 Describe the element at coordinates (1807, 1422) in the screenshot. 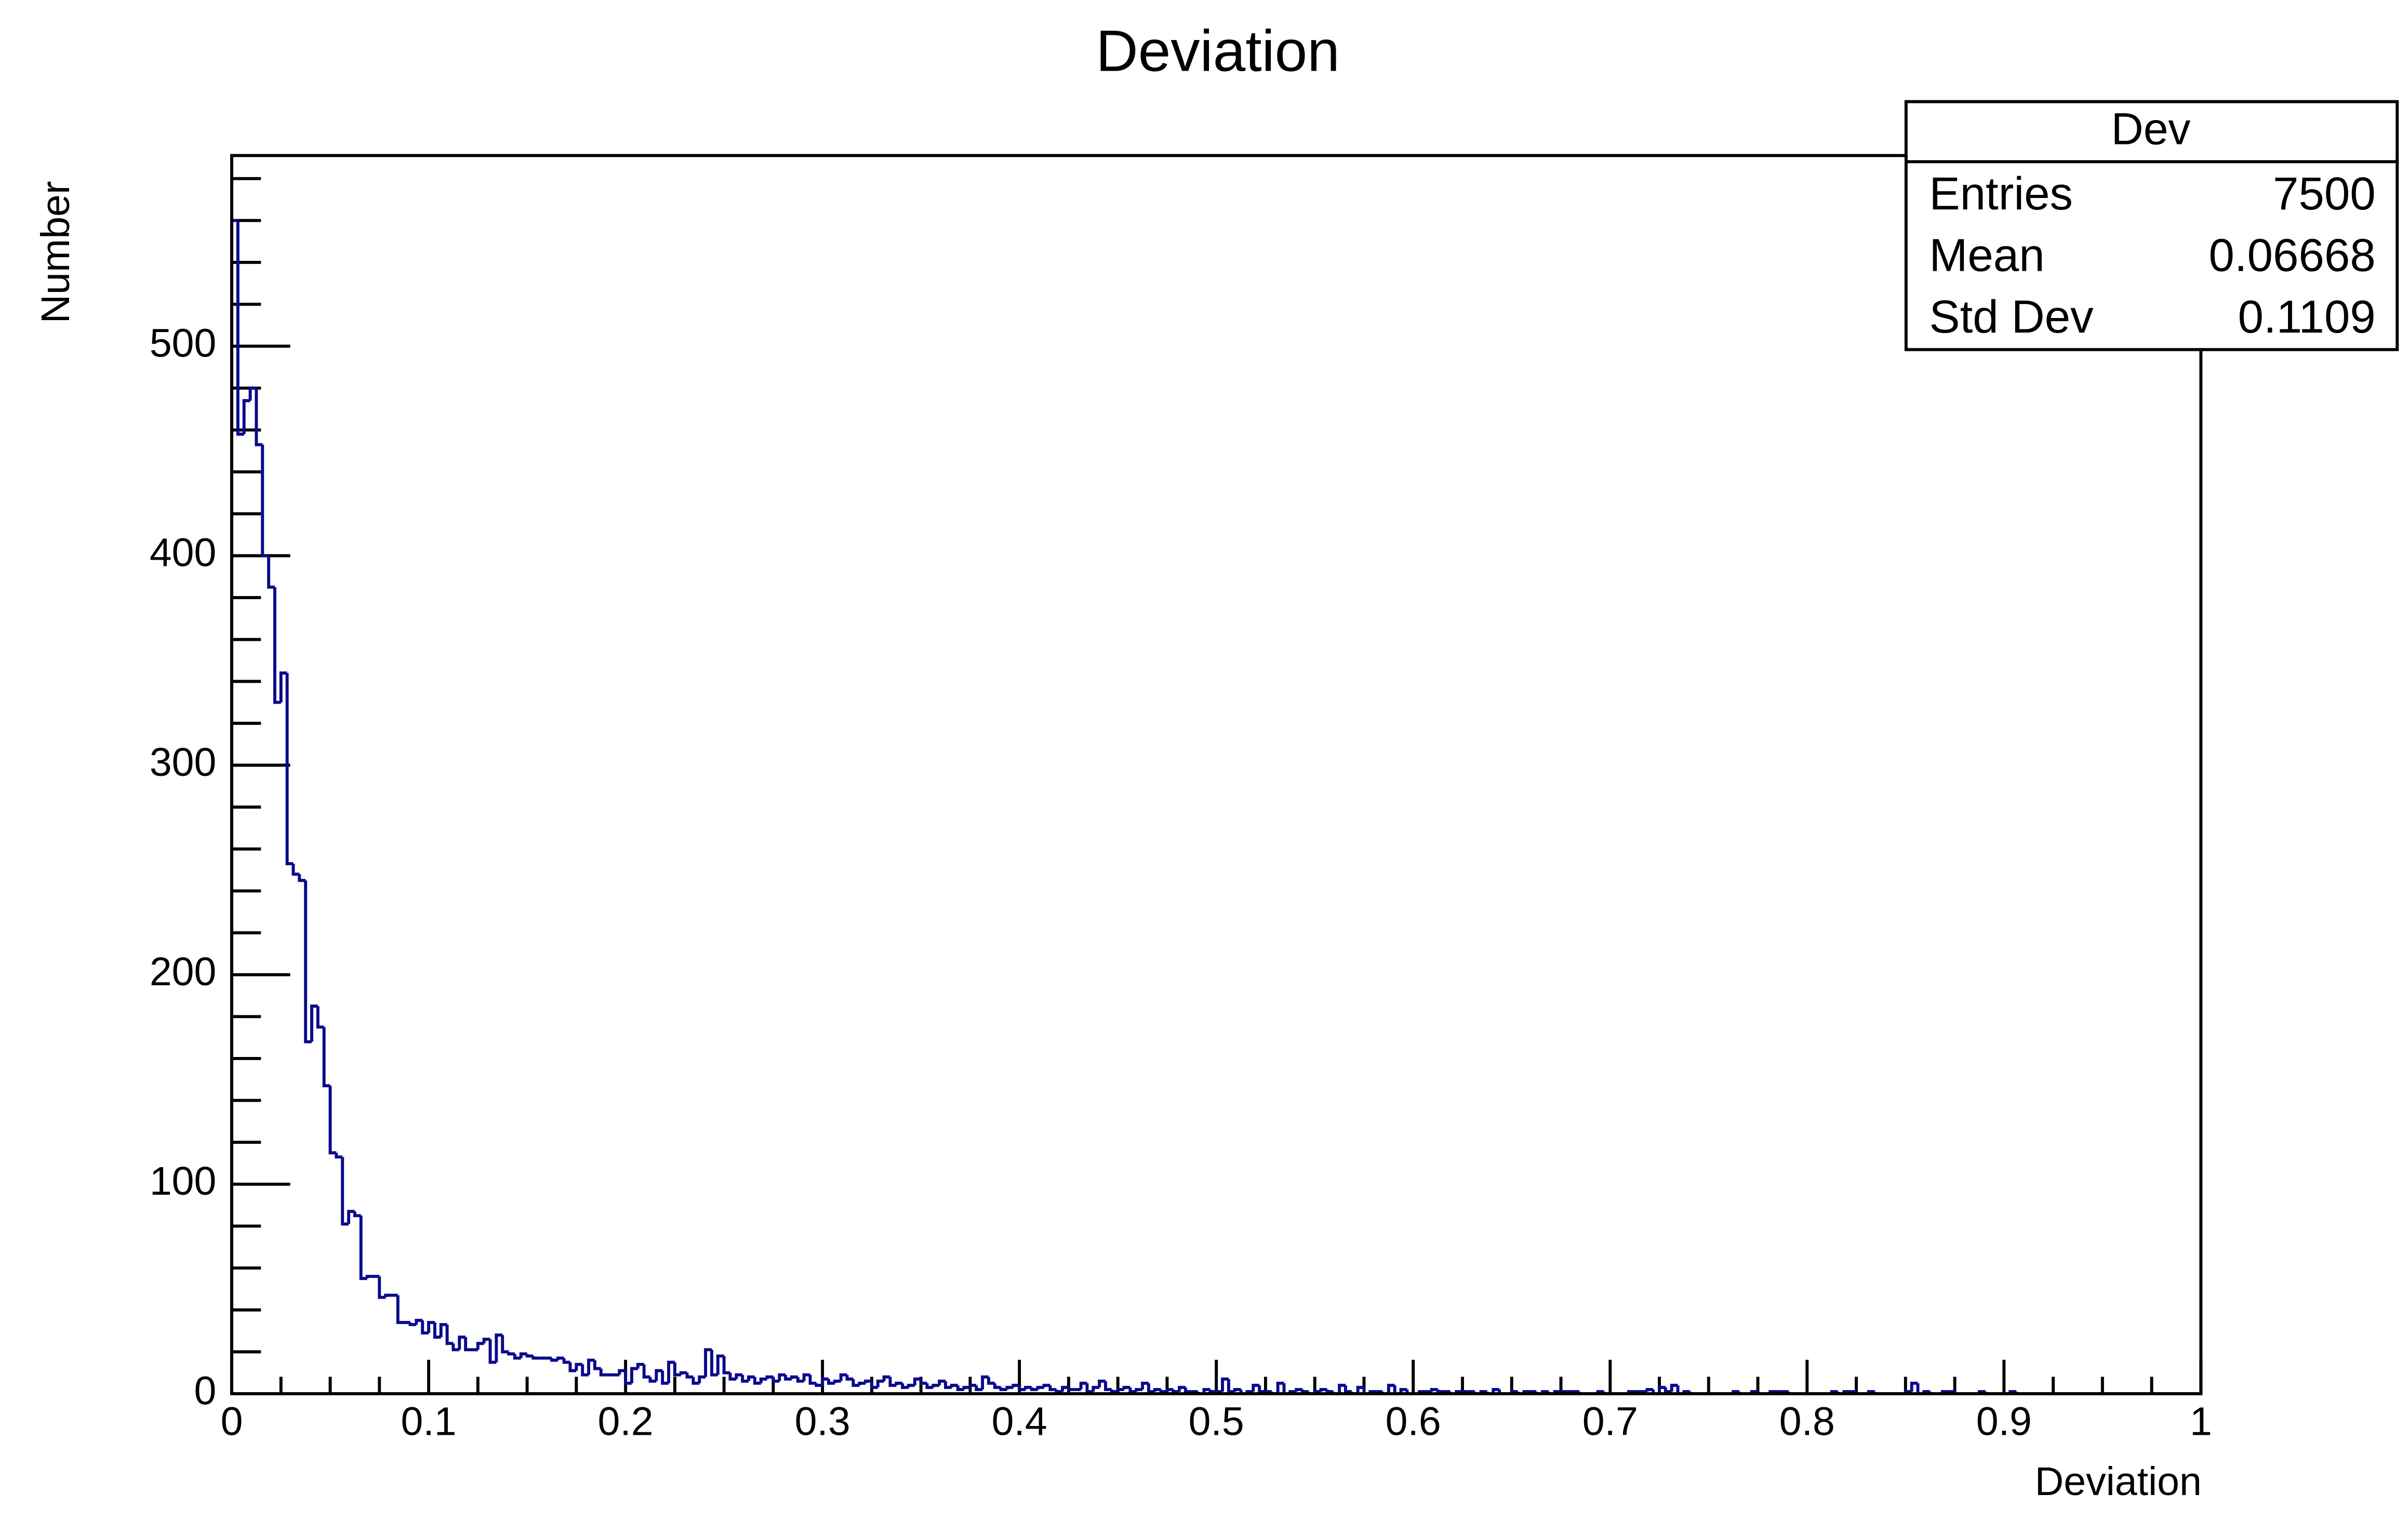

I see `x-tick-label: 0.8` at that location.